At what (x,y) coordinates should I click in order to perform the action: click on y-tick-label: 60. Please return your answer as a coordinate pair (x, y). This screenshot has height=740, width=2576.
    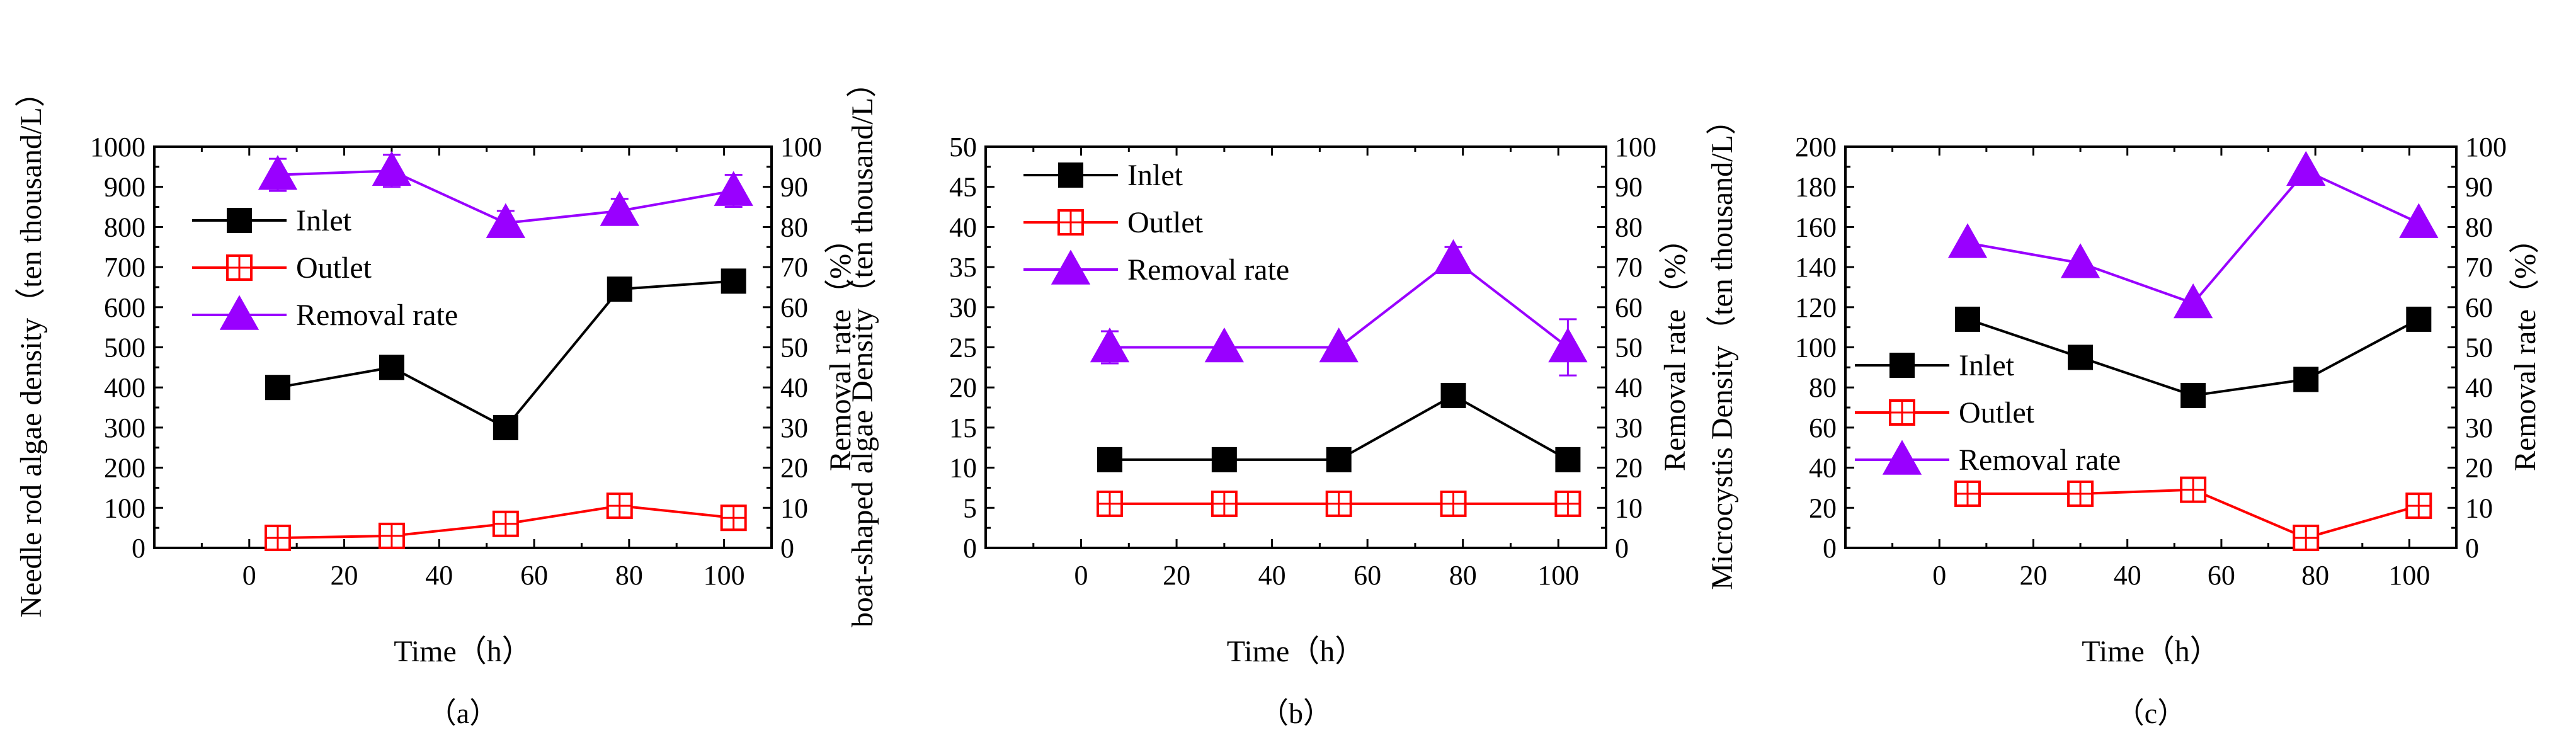
    Looking at the image, I should click on (1823, 428).